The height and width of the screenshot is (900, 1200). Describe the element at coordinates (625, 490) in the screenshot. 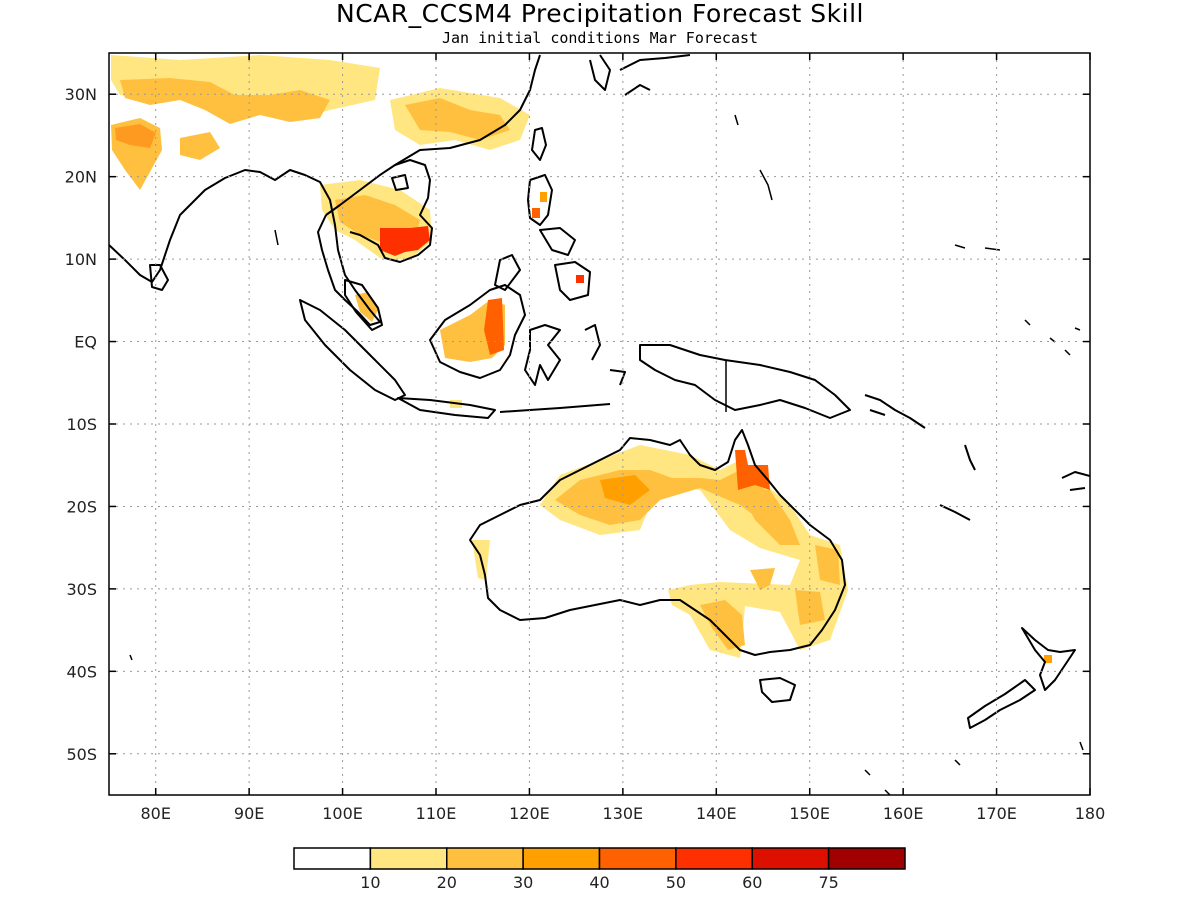

I see `skill-region-australia-north-orange` at that location.